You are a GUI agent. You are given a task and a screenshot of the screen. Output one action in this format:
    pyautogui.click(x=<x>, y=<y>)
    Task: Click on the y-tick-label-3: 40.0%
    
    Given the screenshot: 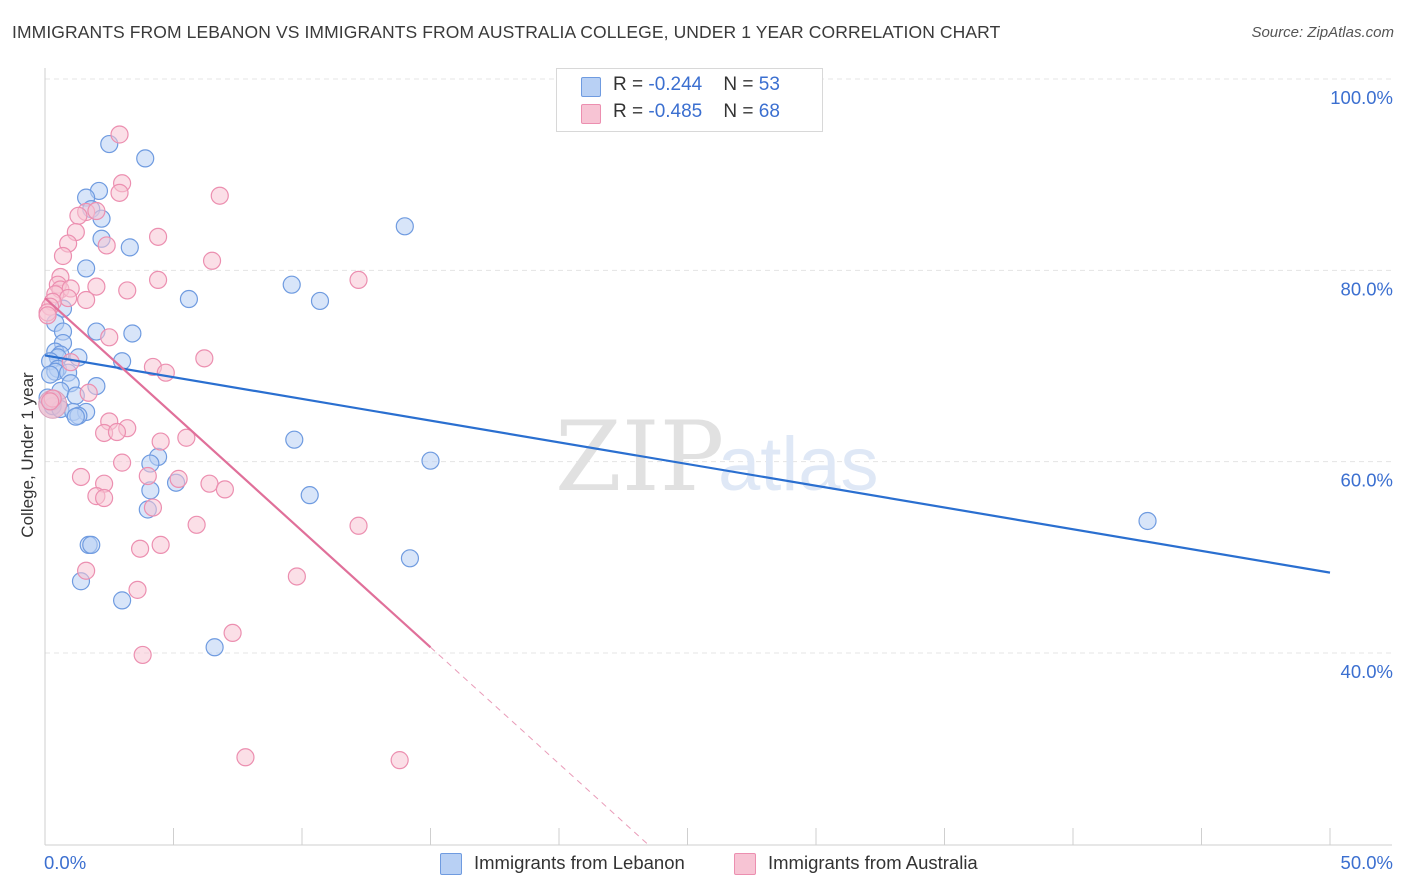 What is the action you would take?
    pyautogui.click(x=1367, y=671)
    